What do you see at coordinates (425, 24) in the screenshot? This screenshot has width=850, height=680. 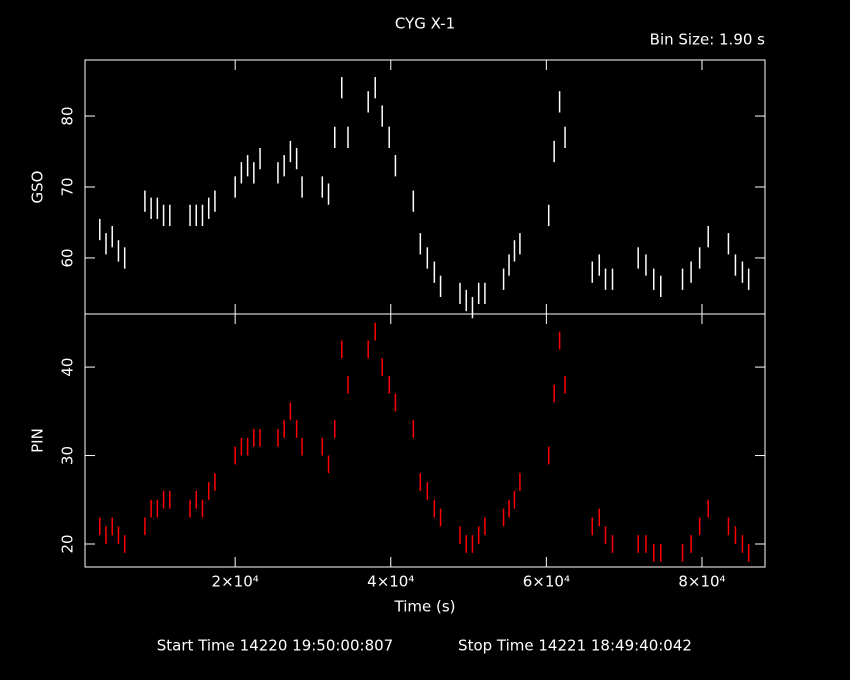 I see `chart-title: CYG X-1` at bounding box center [425, 24].